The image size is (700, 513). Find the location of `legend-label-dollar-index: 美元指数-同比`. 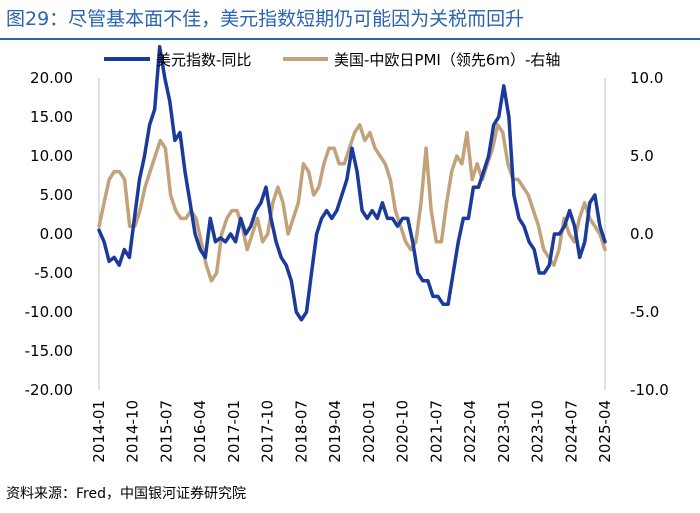

legend-label-dollar-index: 美元指数-同比 is located at coordinates (203, 60).